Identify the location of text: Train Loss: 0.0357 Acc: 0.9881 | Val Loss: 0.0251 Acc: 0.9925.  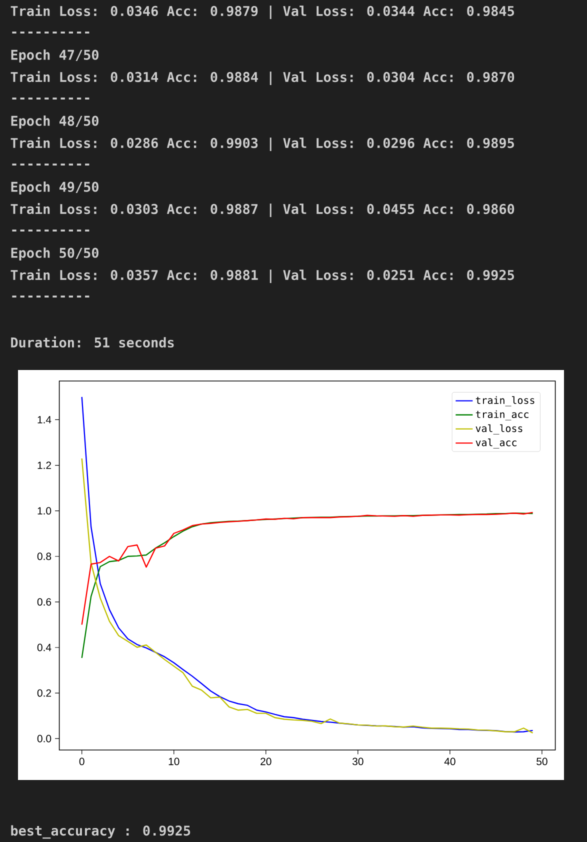
(262, 276).